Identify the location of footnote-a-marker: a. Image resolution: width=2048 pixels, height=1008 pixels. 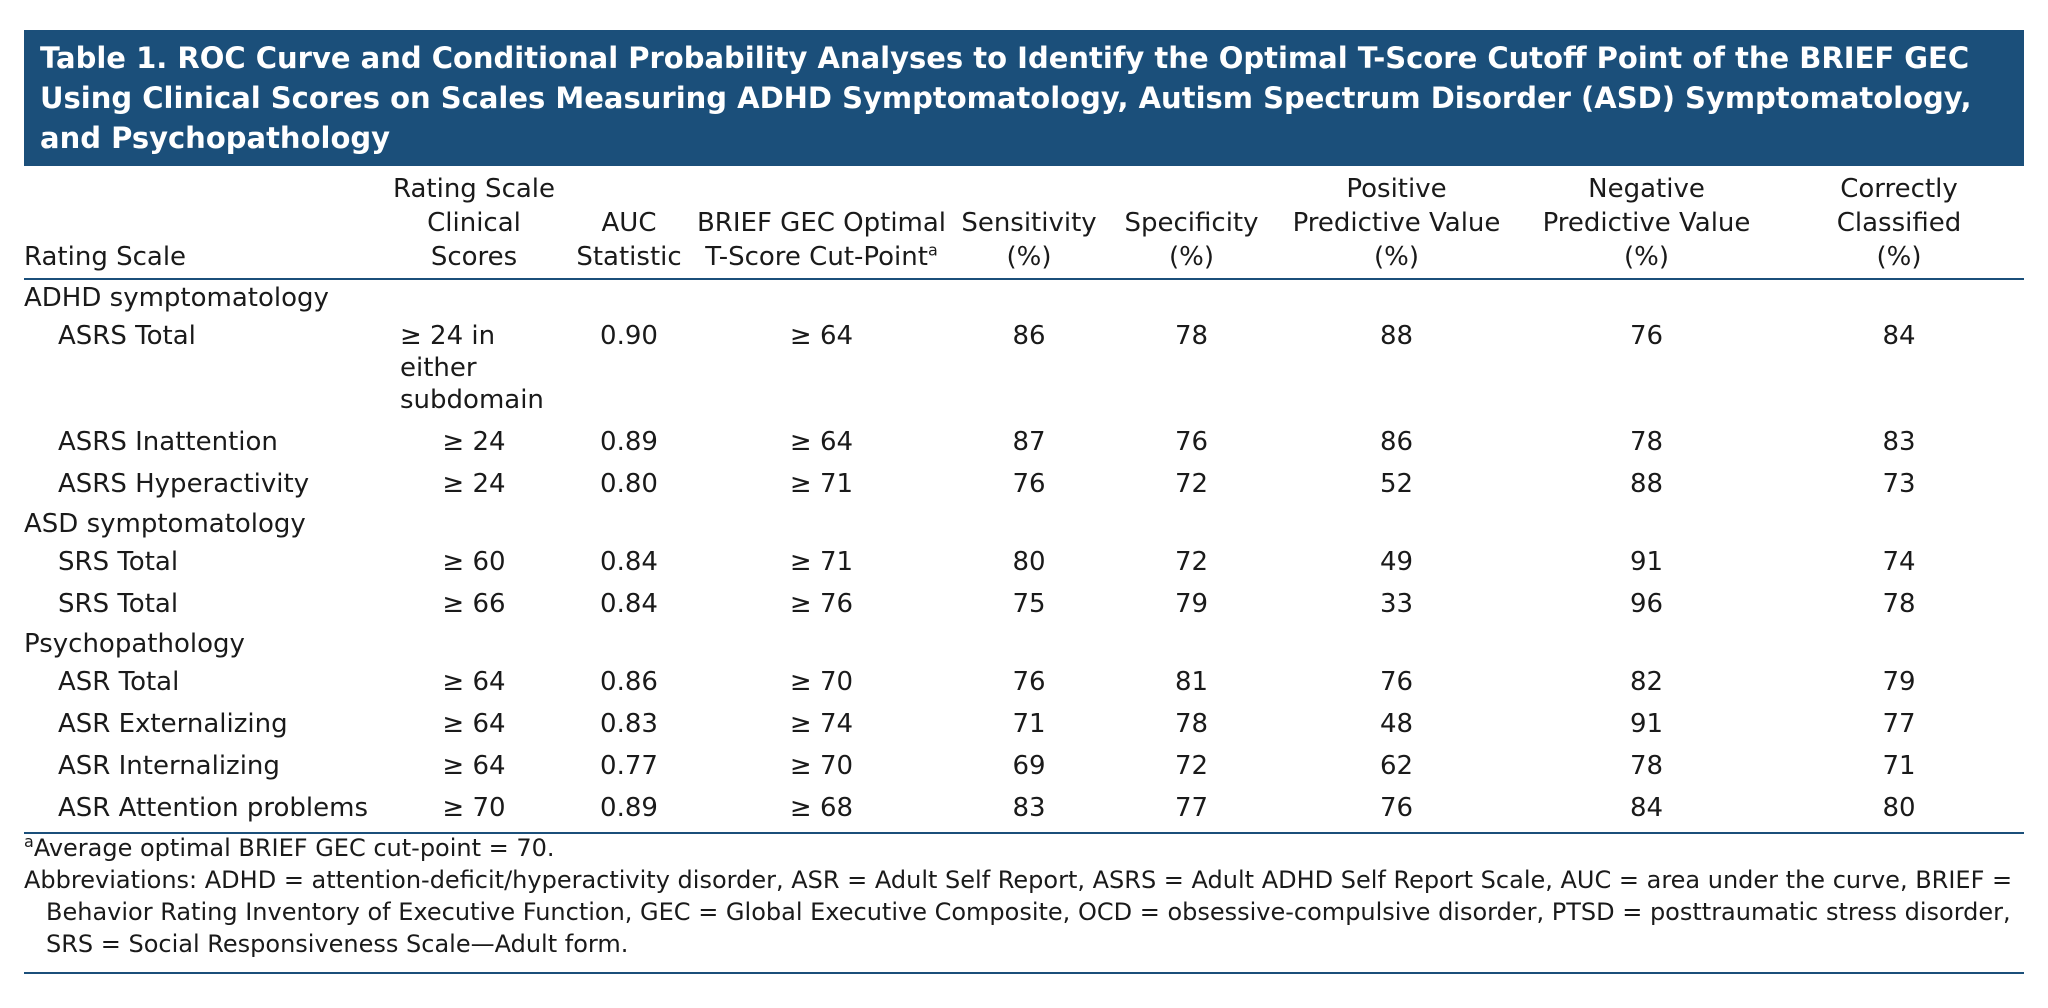
(29, 841).